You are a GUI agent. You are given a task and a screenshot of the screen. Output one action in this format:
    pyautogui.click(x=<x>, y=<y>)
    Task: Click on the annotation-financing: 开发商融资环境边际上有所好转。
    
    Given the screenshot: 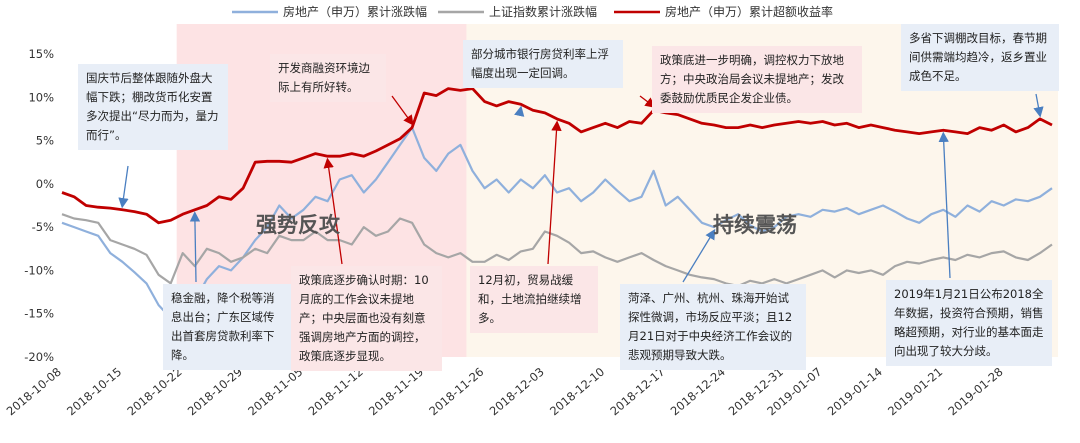 What is the action you would take?
    pyautogui.click(x=328, y=78)
    